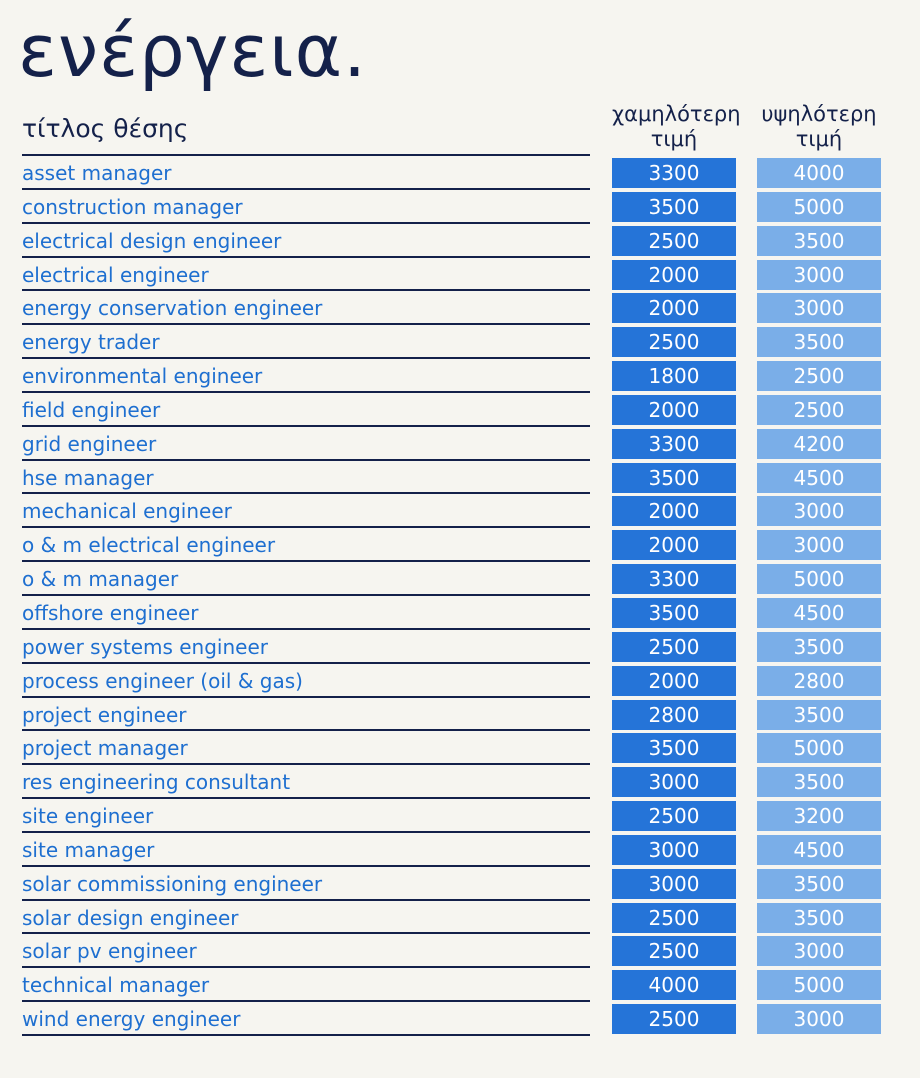 The height and width of the screenshot is (1078, 920). I want to click on job-title-cell: project manager, so click(105, 748).